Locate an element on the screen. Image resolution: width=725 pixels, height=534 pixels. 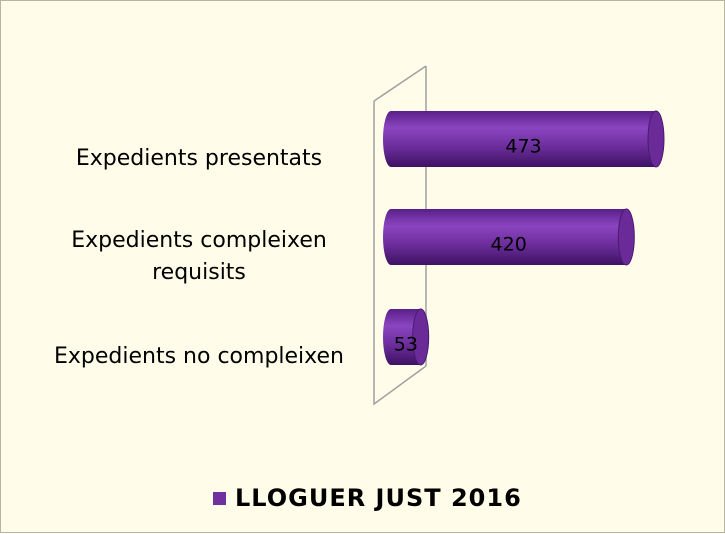
value-label: 53 is located at coordinates (406, 345).